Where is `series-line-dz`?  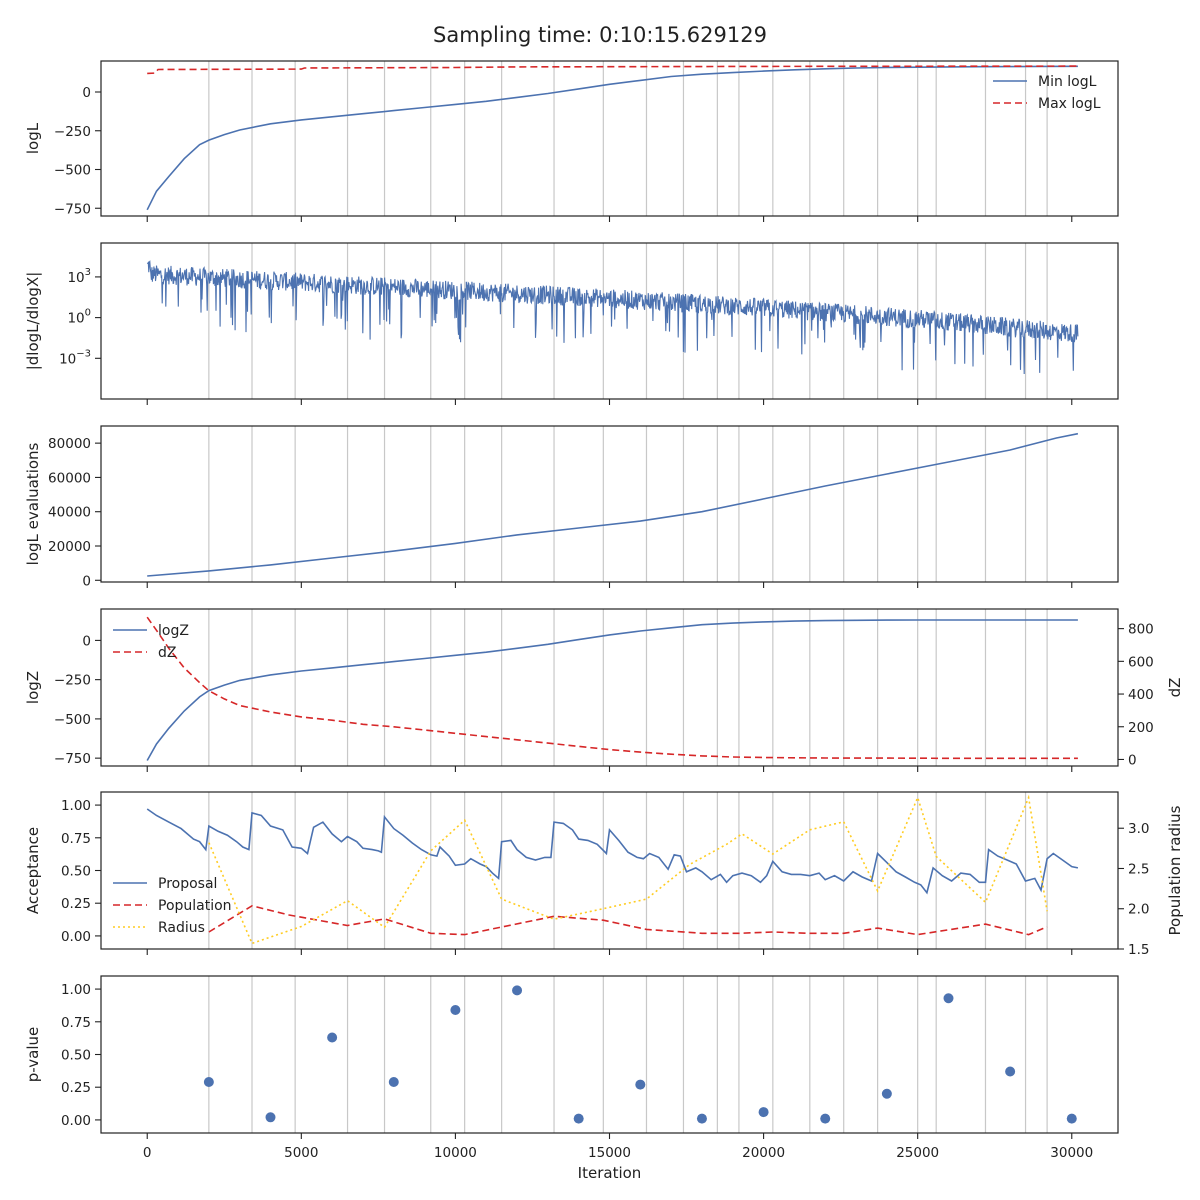
series-line-dz is located at coordinates (612, 688).